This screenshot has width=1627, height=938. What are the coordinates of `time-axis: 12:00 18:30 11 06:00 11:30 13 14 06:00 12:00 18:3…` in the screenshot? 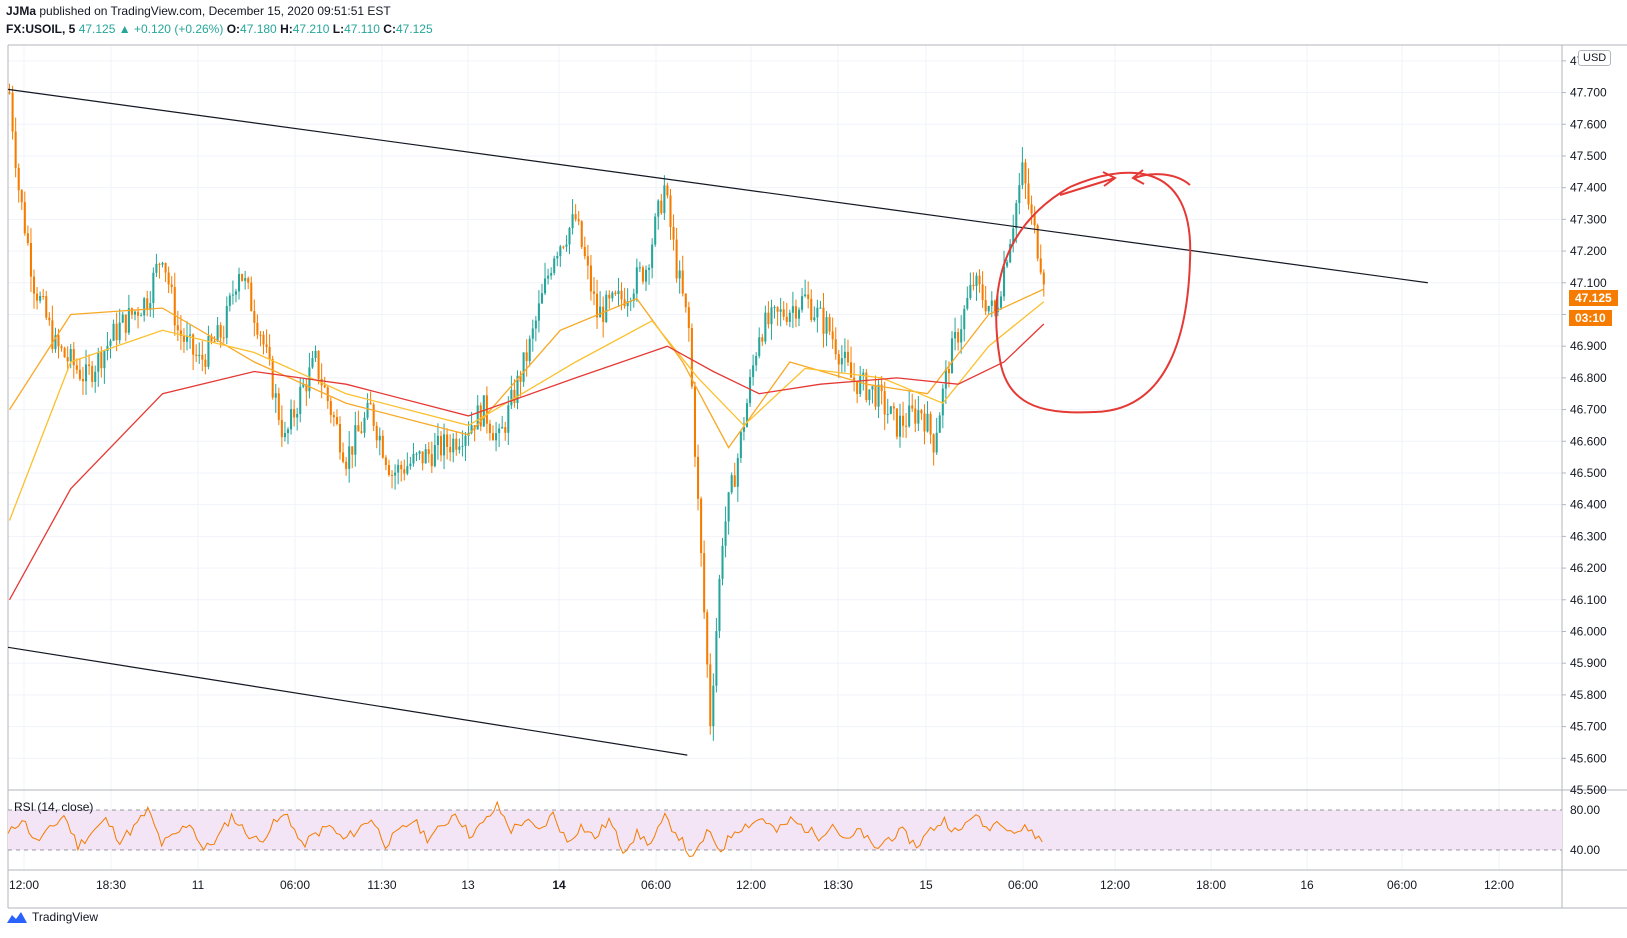 It's located at (761, 885).